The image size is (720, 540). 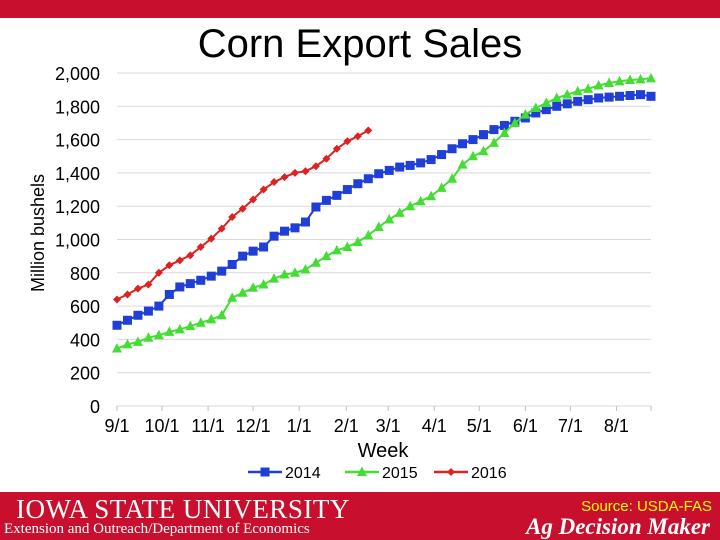 I want to click on y-tick-label: 400, so click(x=85, y=340).